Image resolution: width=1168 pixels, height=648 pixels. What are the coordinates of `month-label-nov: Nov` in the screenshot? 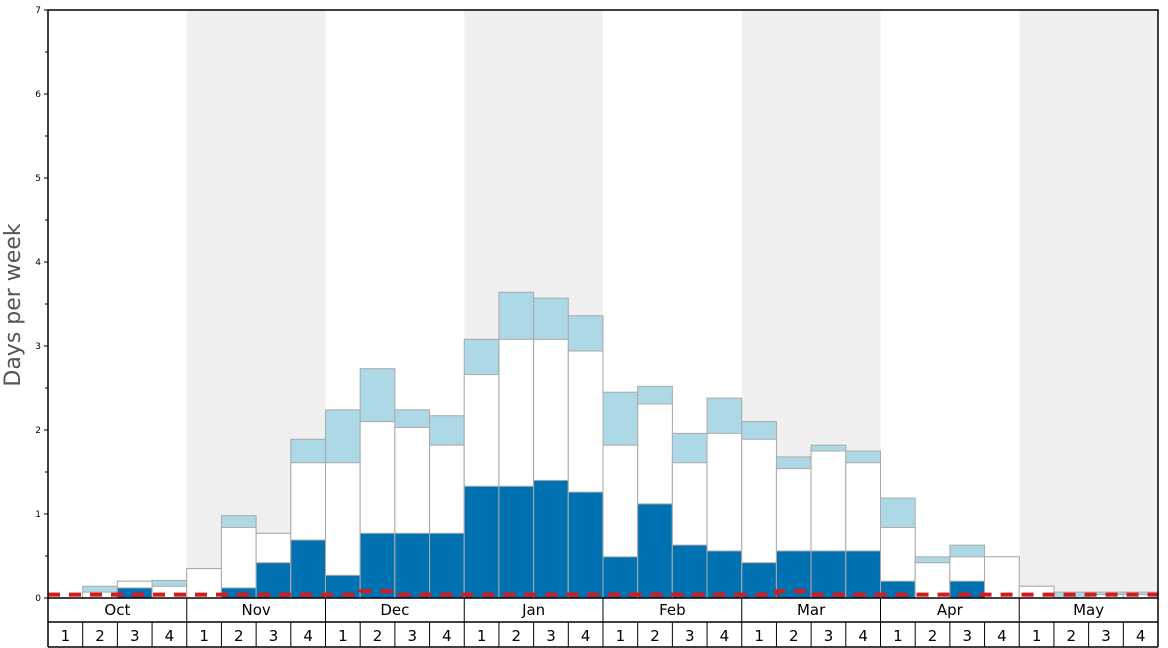 It's located at (255, 610).